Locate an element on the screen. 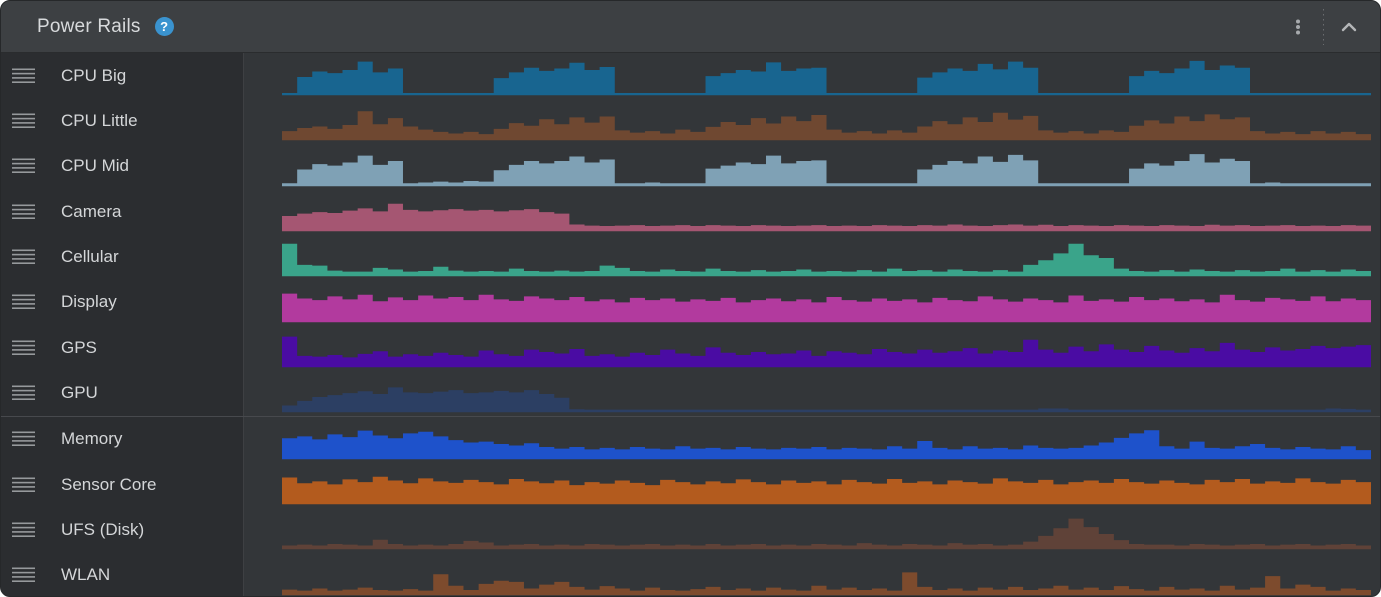  rail-label: Display is located at coordinates (89, 302).